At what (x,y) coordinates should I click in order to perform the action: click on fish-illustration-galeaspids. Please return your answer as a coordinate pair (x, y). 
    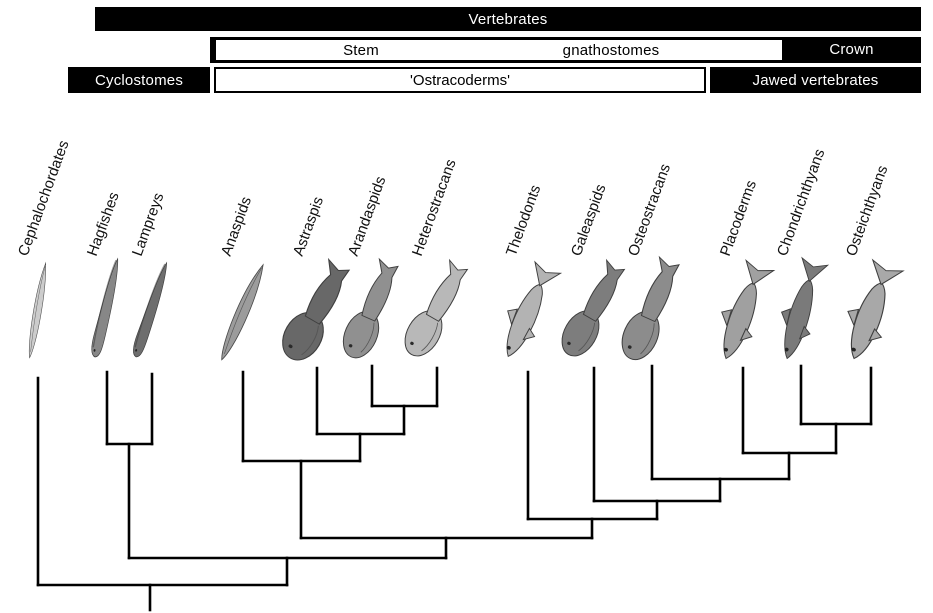
    Looking at the image, I should click on (594, 310).